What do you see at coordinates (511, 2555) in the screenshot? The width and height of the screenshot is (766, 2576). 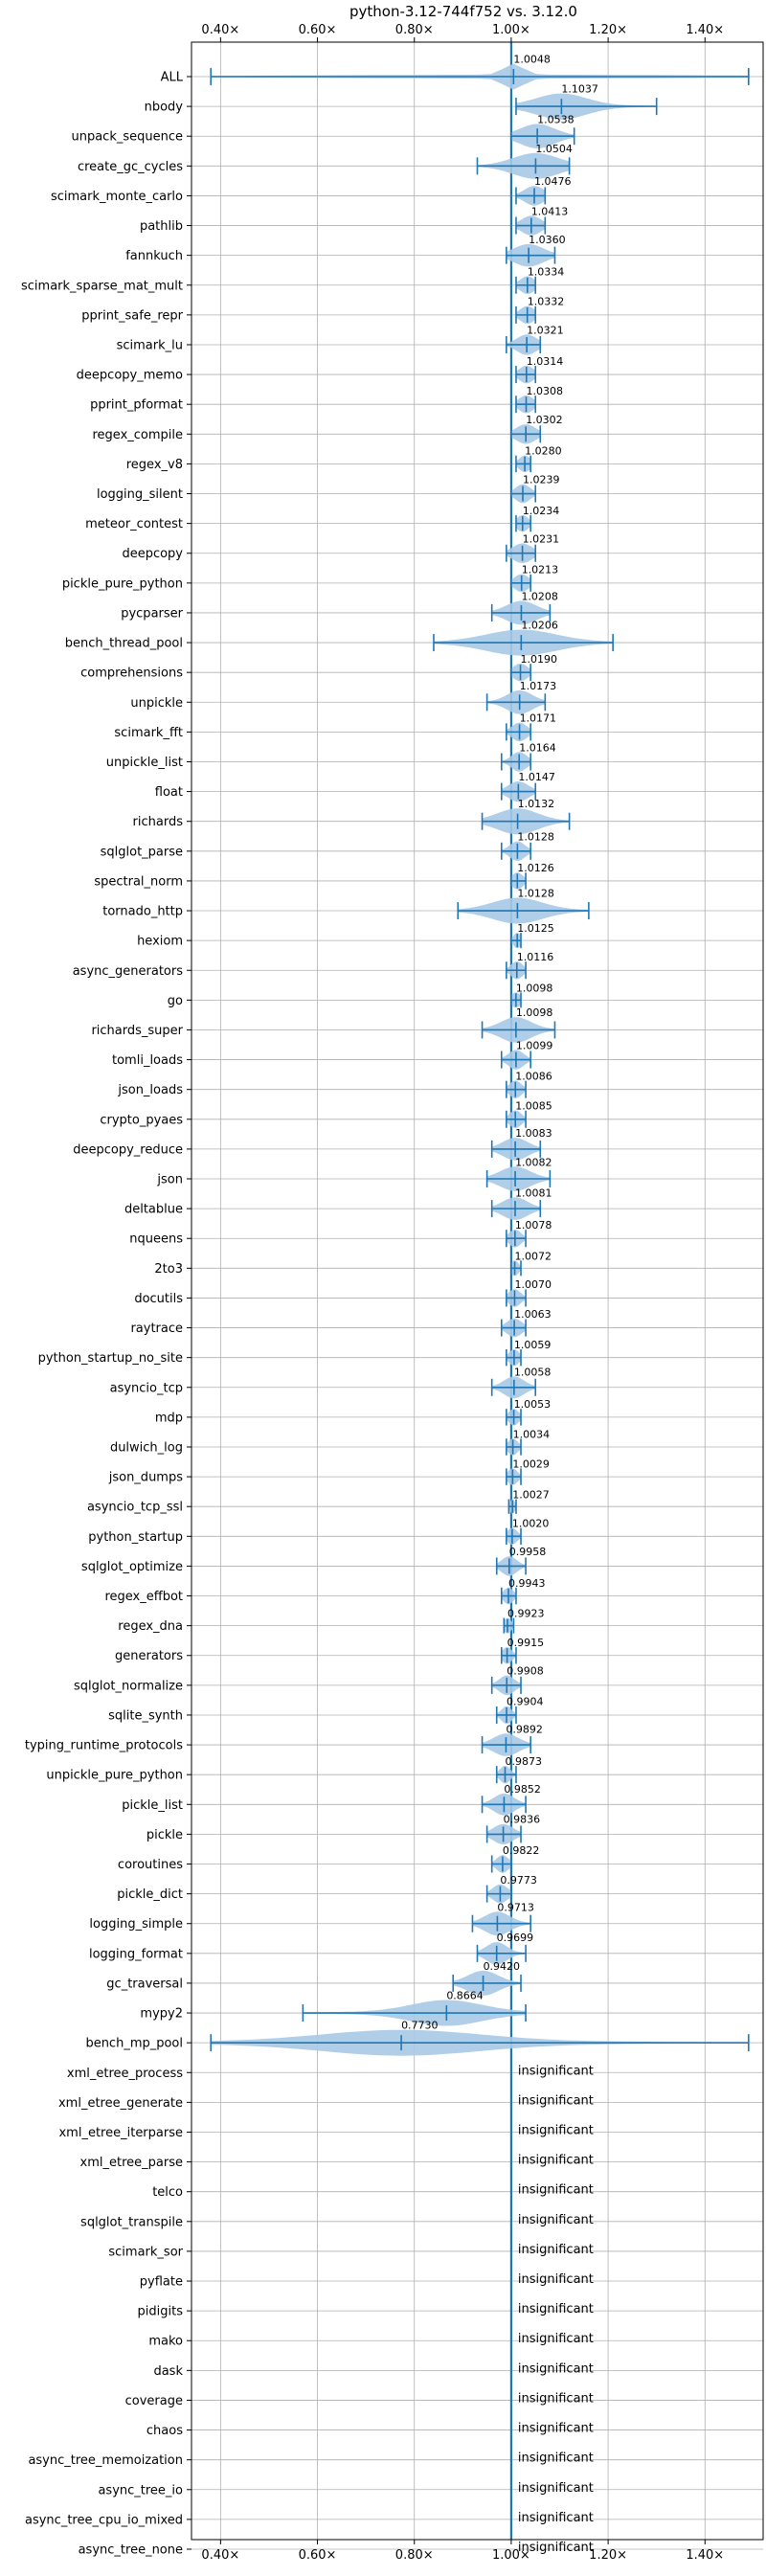 I see `x-tick-label-bottom: 1.00×` at bounding box center [511, 2555].